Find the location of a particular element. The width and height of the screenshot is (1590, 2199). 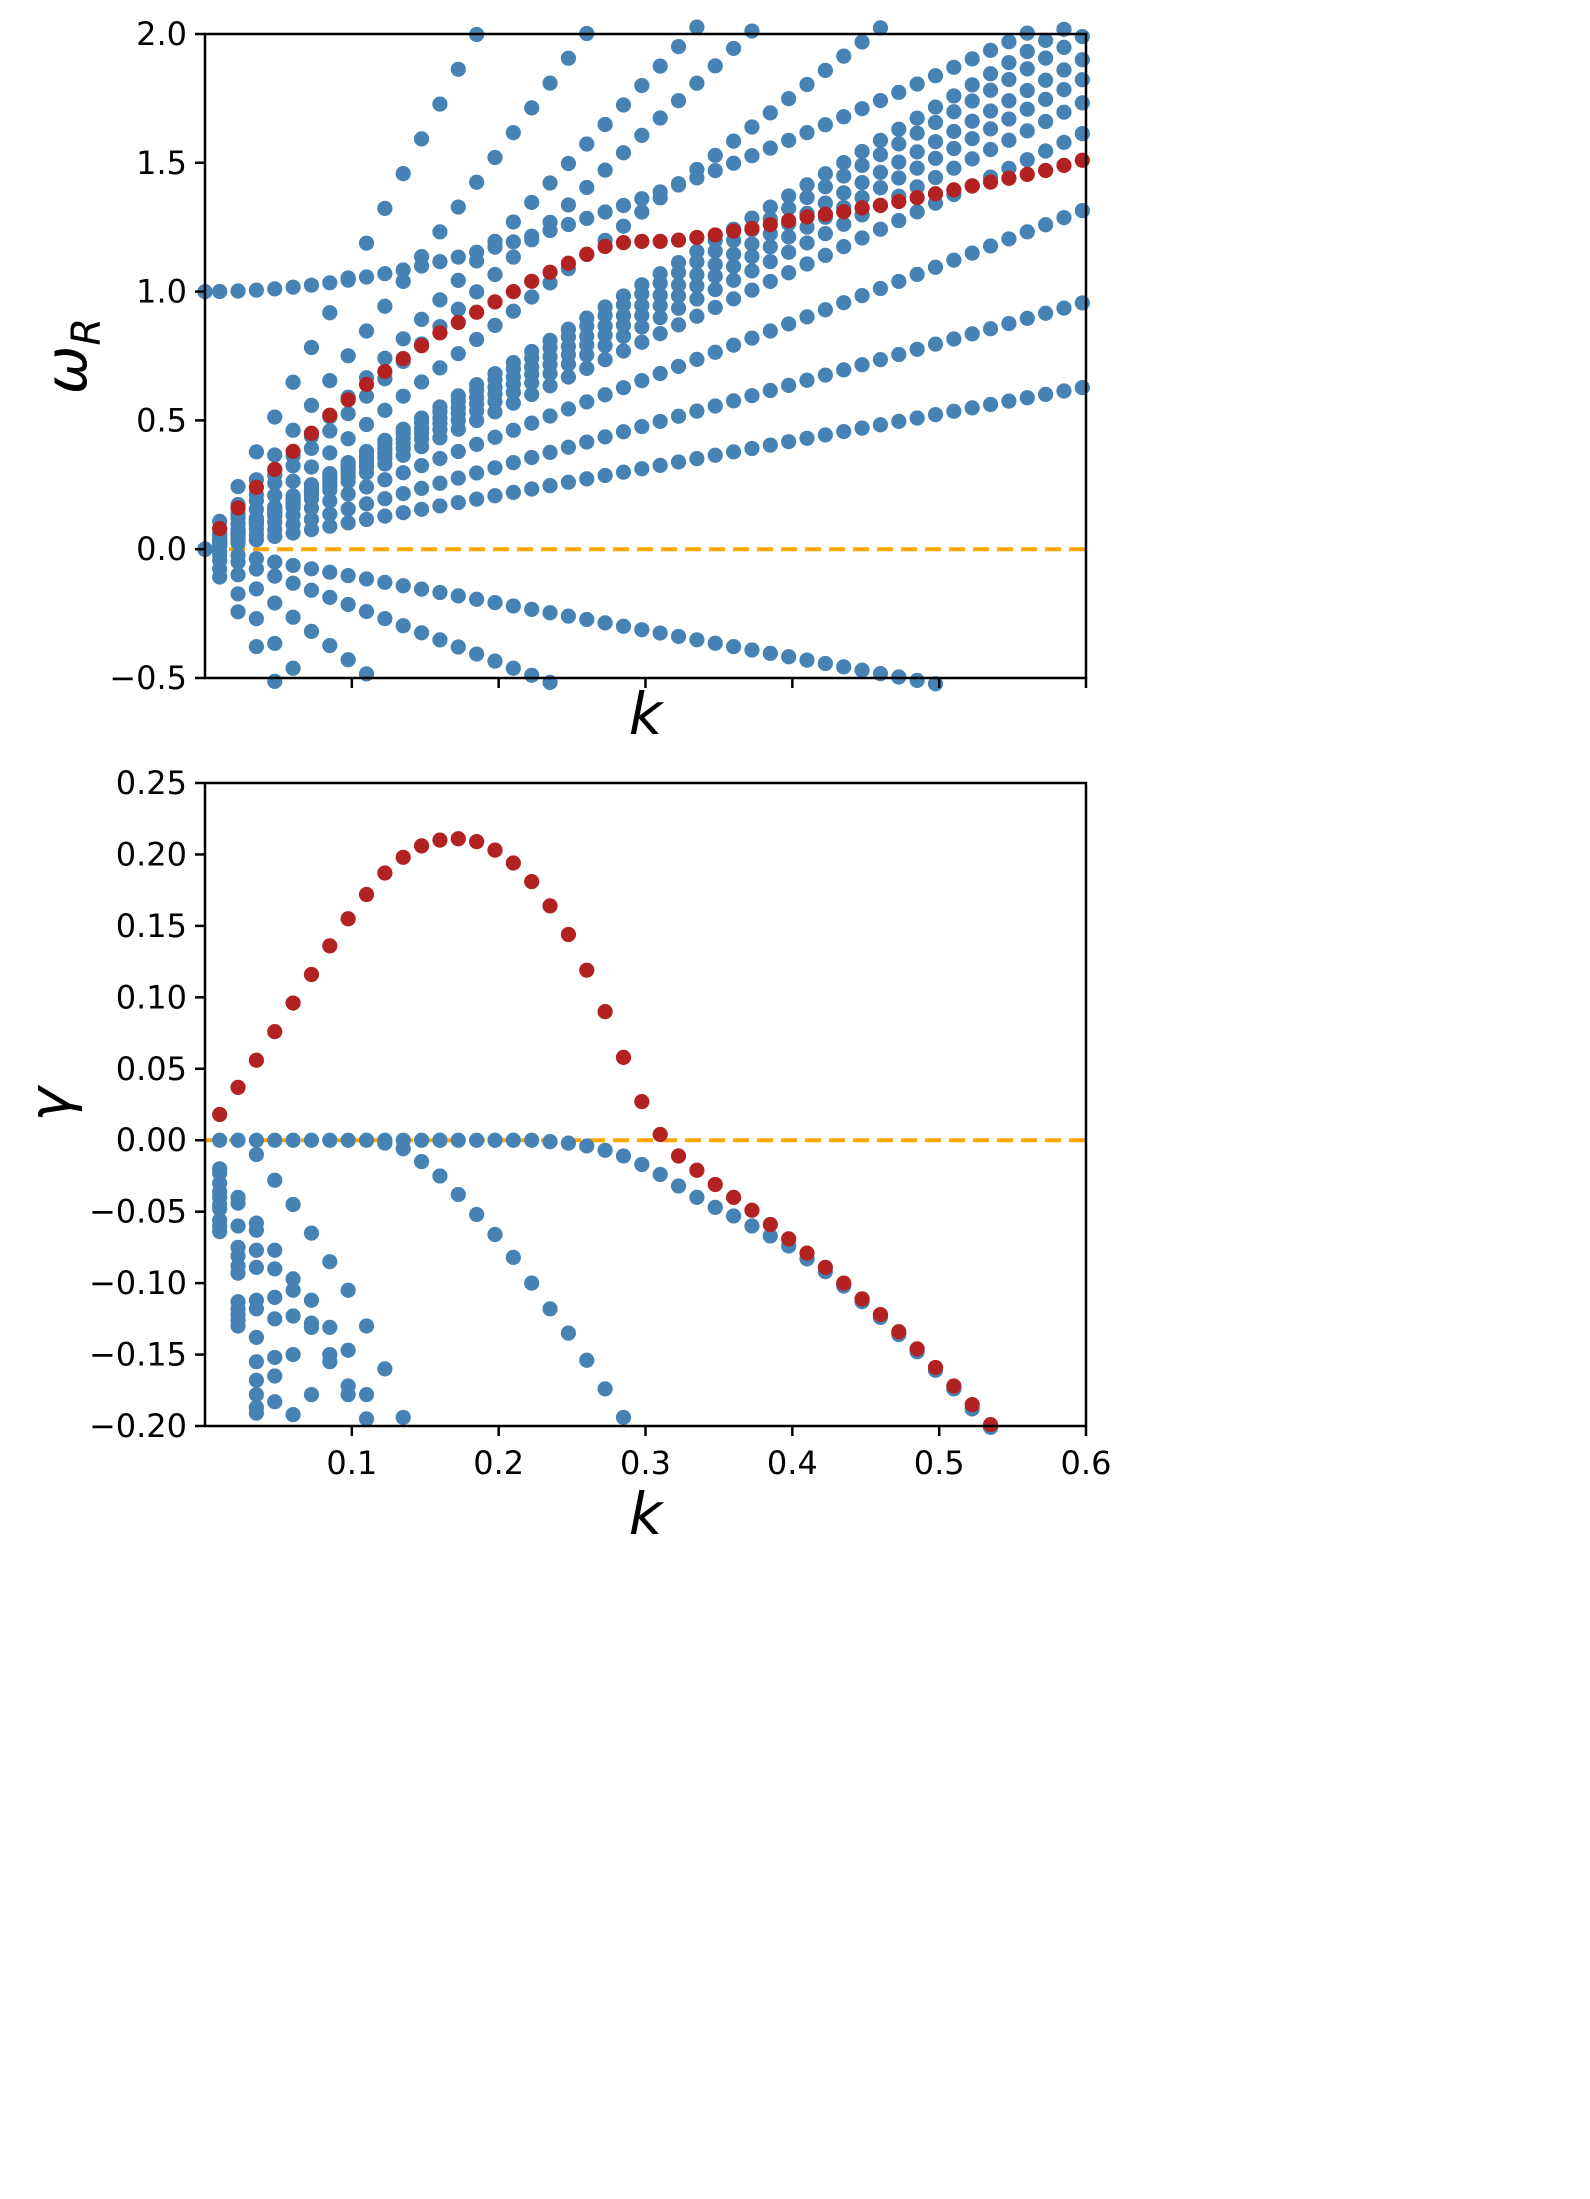

bottom-red-points is located at coordinates (605, 1132).